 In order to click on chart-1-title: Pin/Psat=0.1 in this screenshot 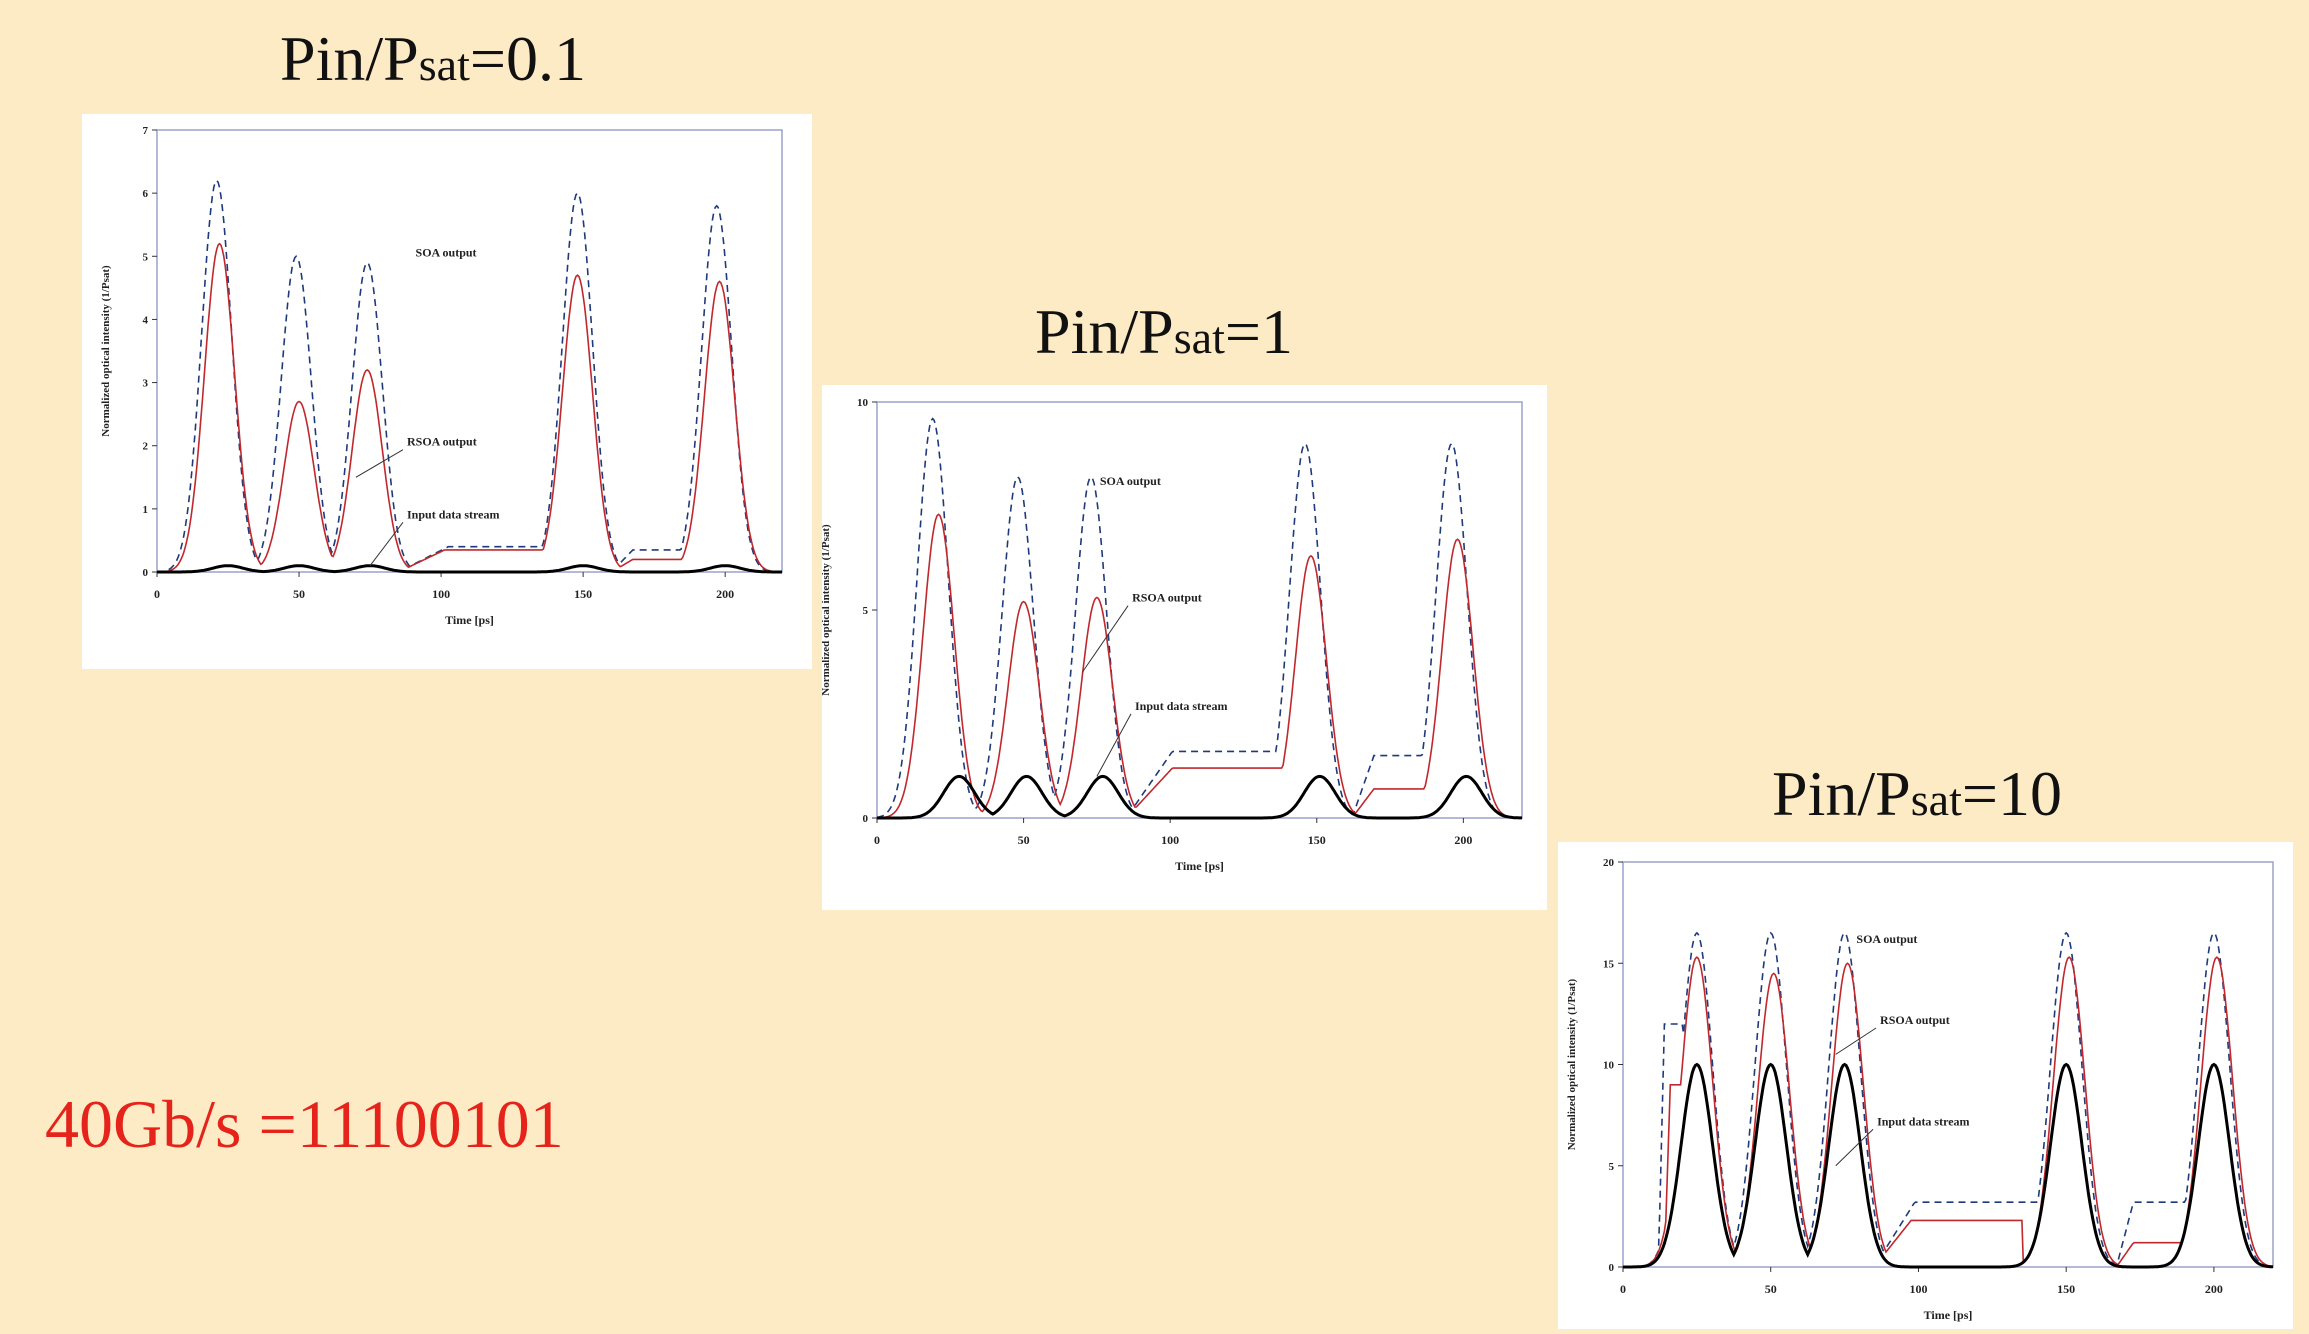, I will do `click(433, 58)`.